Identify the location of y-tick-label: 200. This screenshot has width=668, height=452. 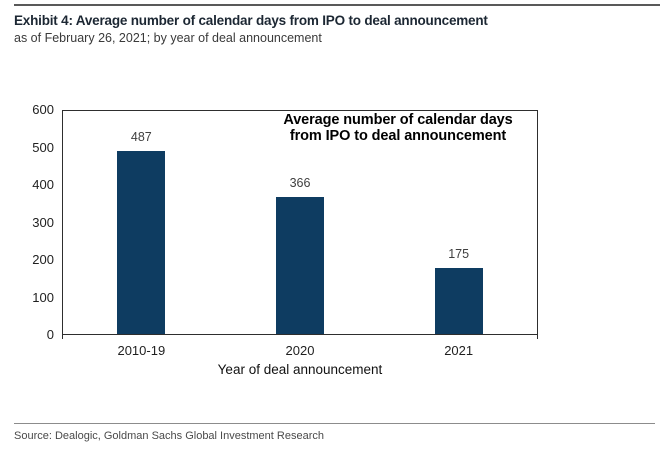
(43, 259).